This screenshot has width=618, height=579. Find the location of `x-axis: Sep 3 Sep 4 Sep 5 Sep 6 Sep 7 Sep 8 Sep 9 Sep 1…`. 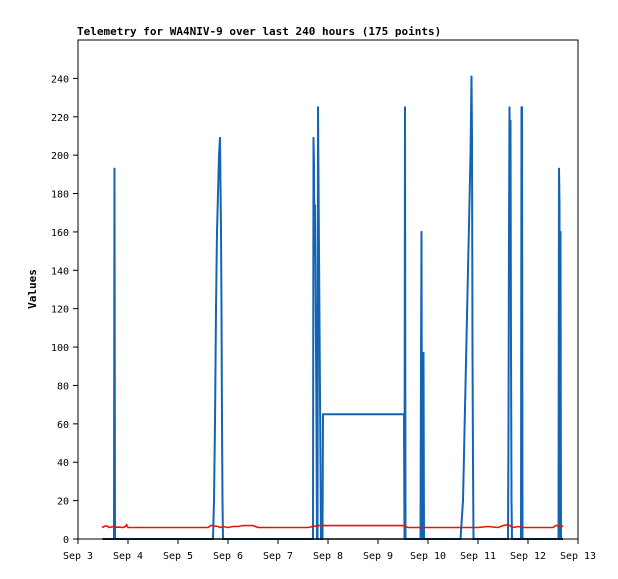

x-axis: Sep 3 Sep 4 Sep 5 Sep 6 Sep 7 Sep 8 Sep 9 Sep 1… is located at coordinates (329, 550).